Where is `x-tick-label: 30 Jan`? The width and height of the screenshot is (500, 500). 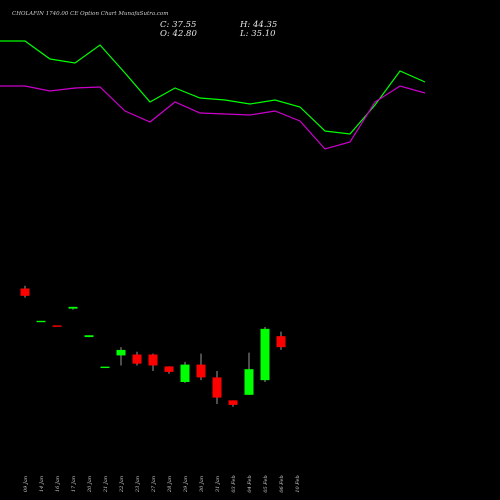
x-tick-label: 30 Jan is located at coordinates (202, 484).